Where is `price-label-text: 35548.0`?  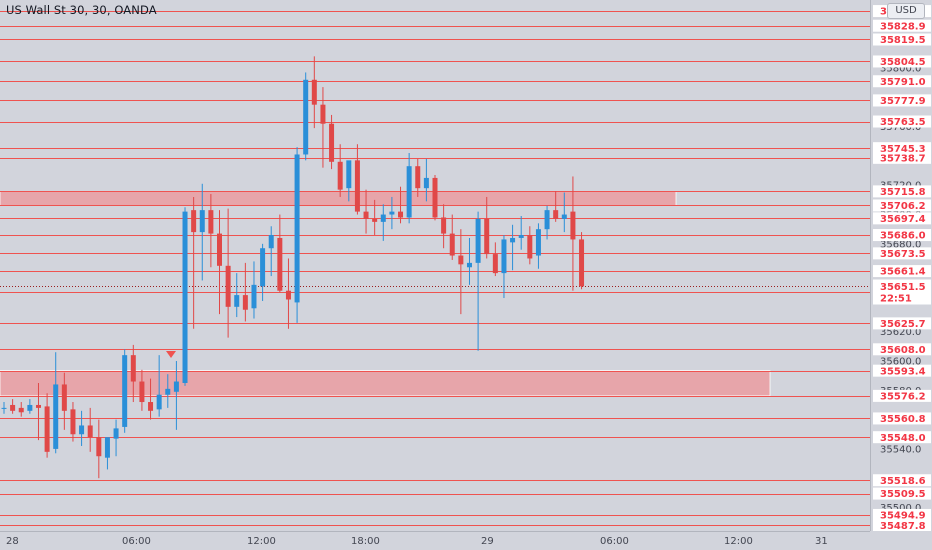 price-label-text: 35548.0 is located at coordinates (903, 438).